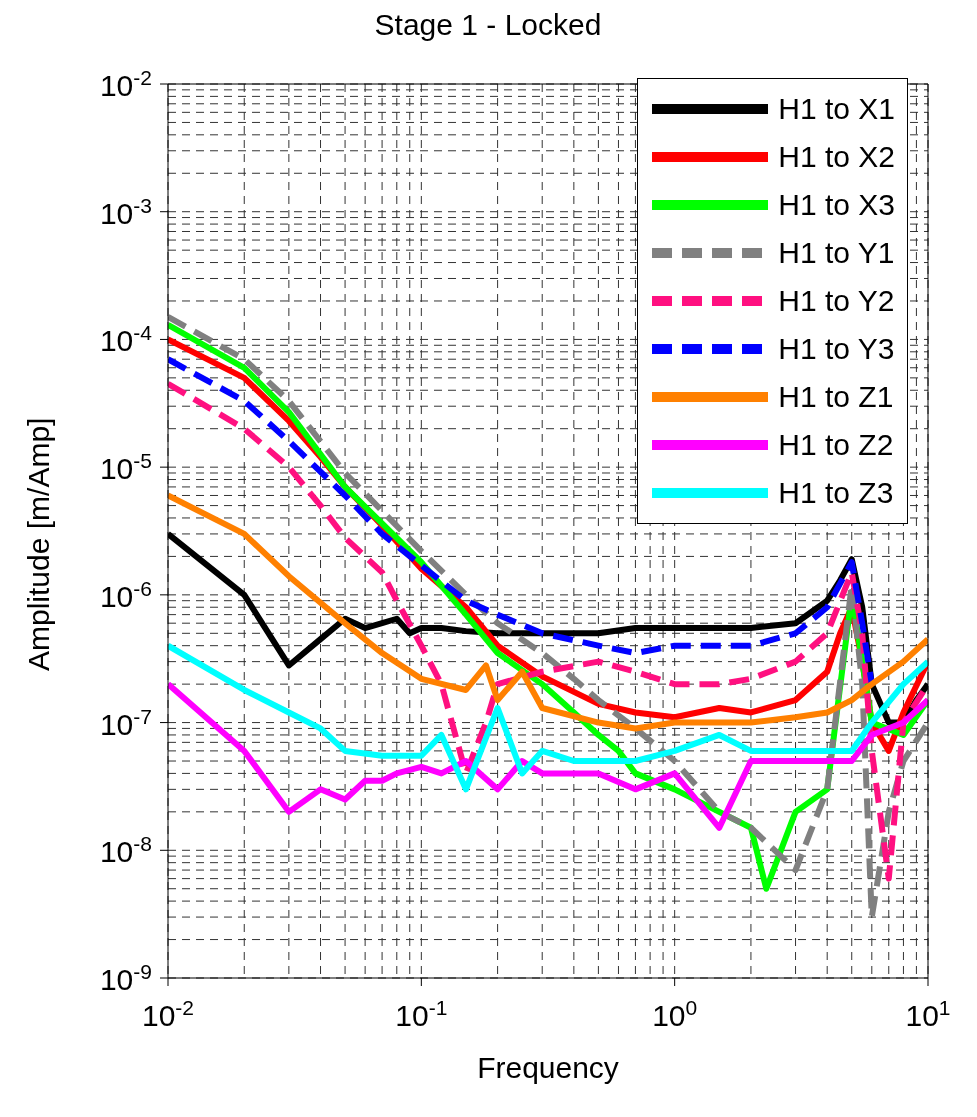  Describe the element at coordinates (836, 205) in the screenshot. I see `legend-label: H1 to X3` at that location.